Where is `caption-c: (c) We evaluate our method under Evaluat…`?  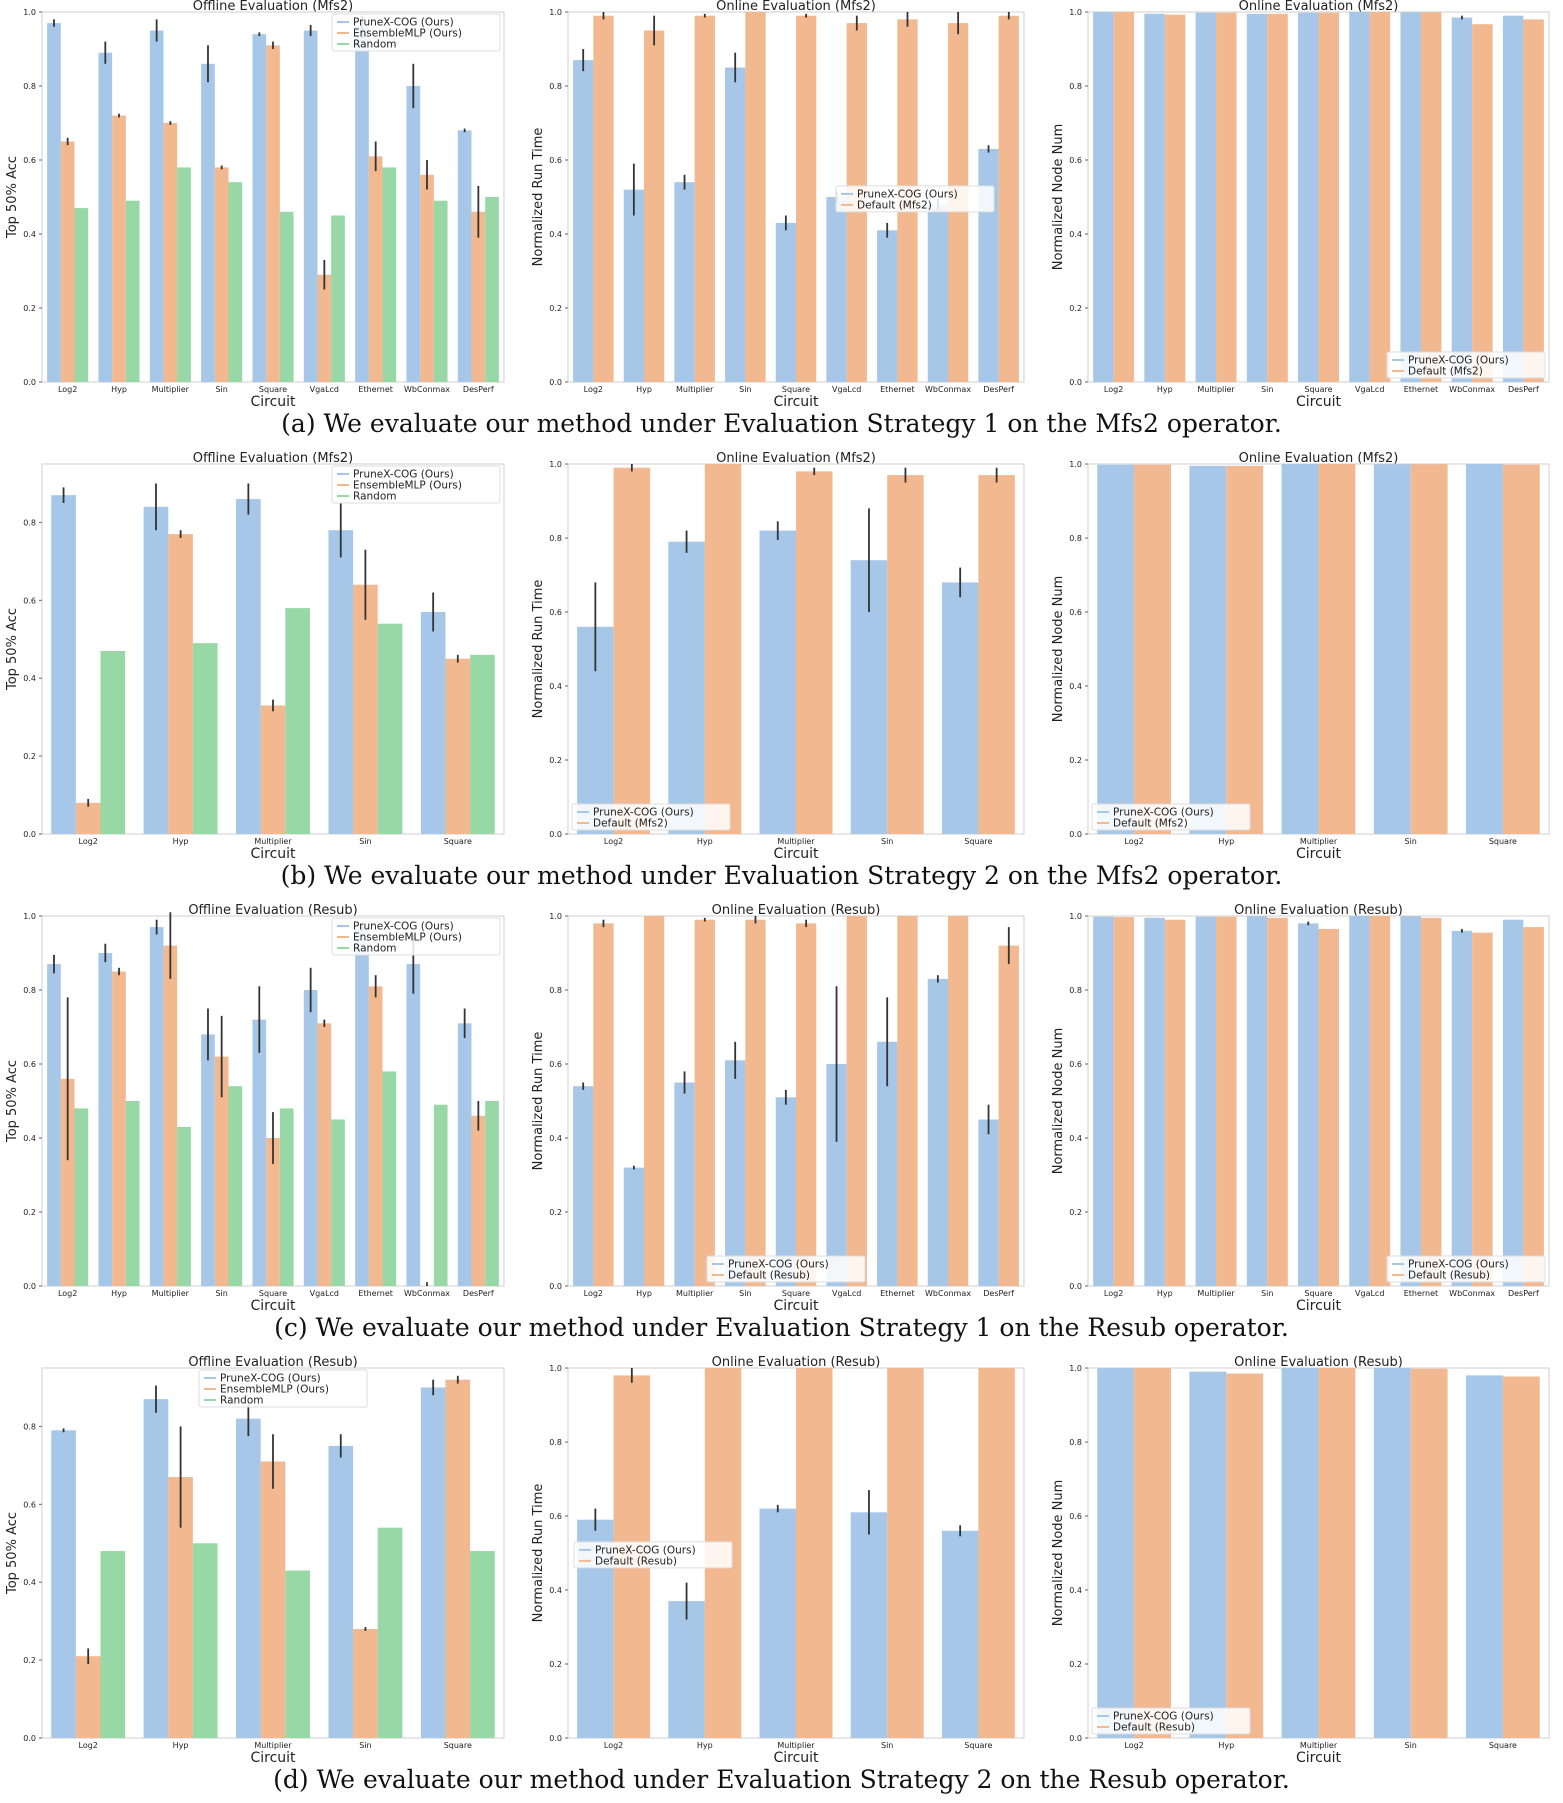 caption-c: (c) We evaluate our method under Evaluat… is located at coordinates (781, 1327).